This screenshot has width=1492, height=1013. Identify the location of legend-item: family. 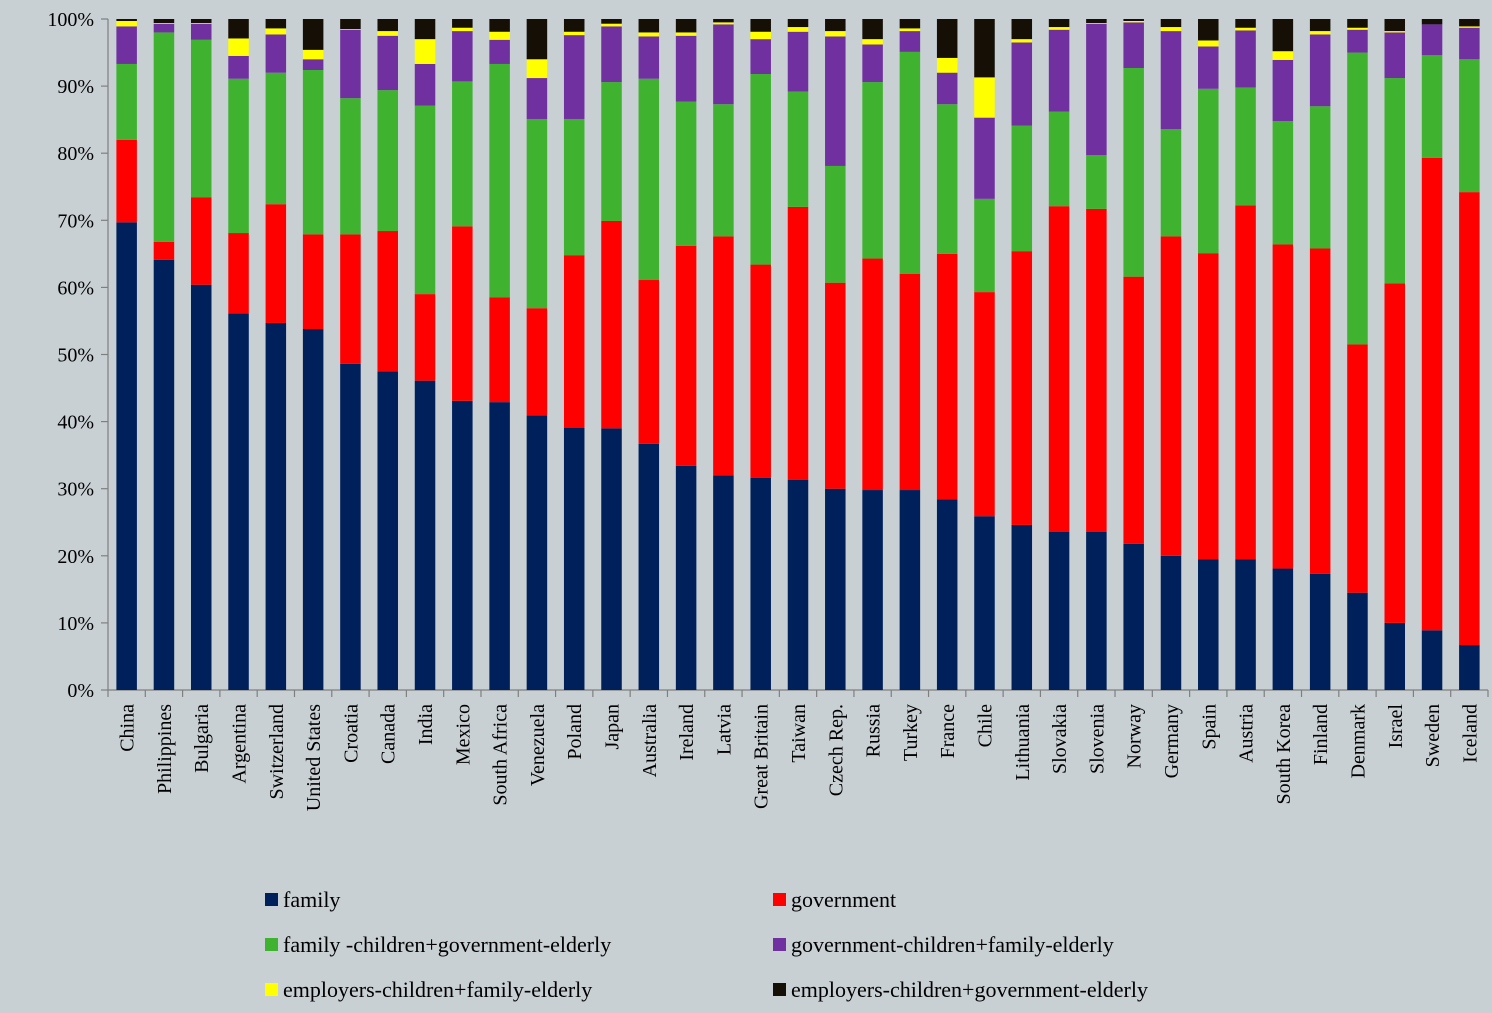
(302, 899).